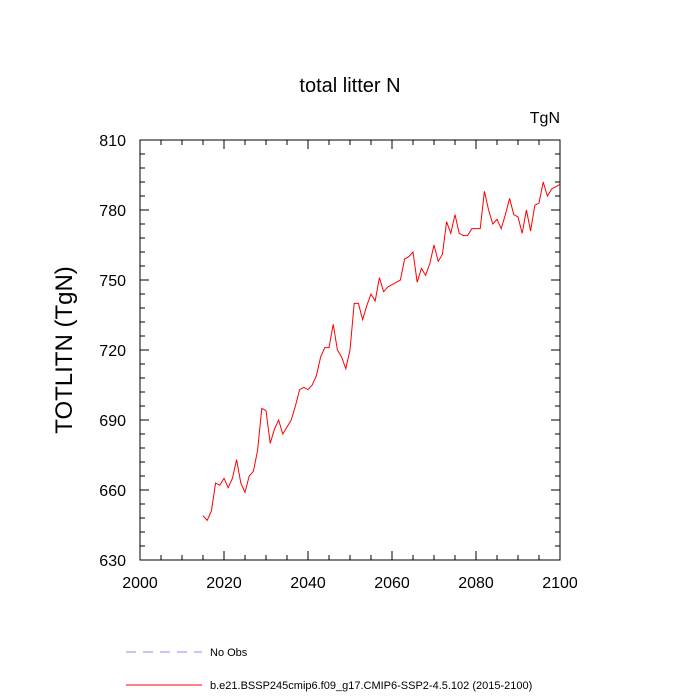 Image resolution: width=700 pixels, height=700 pixels. I want to click on y-axis-label: TOTLITN (TgN), so click(64, 350).